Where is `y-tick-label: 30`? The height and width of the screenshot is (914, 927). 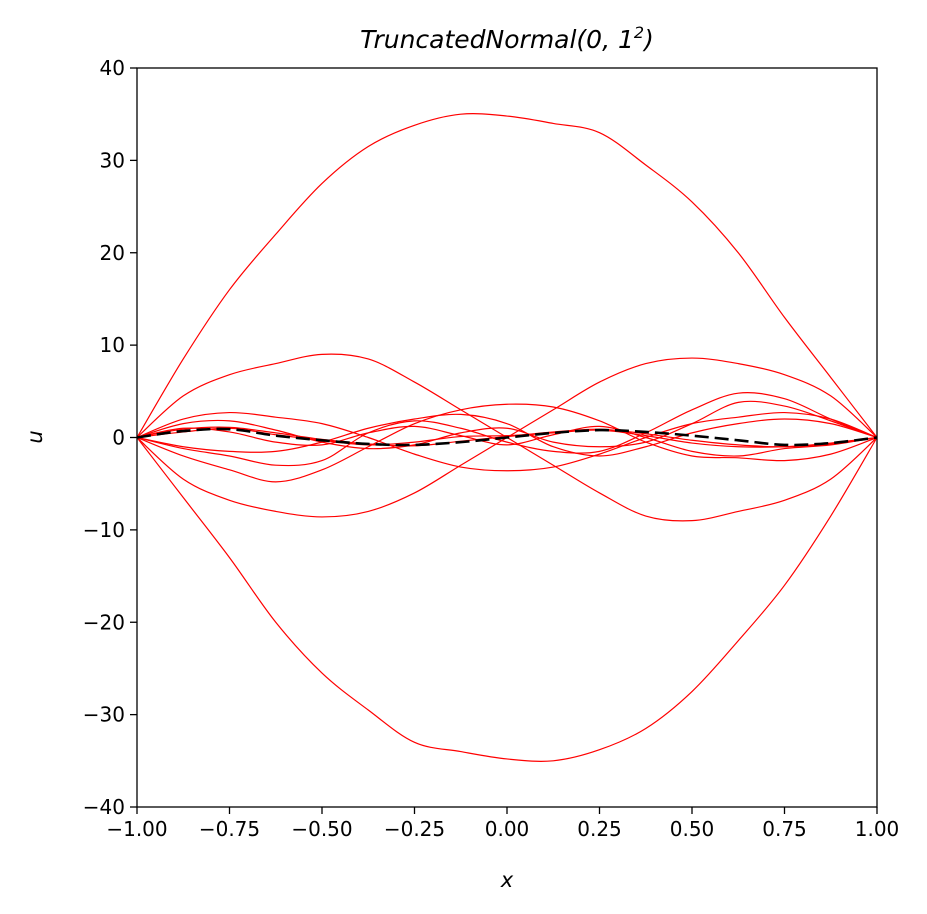 y-tick-label: 30 is located at coordinates (112, 160).